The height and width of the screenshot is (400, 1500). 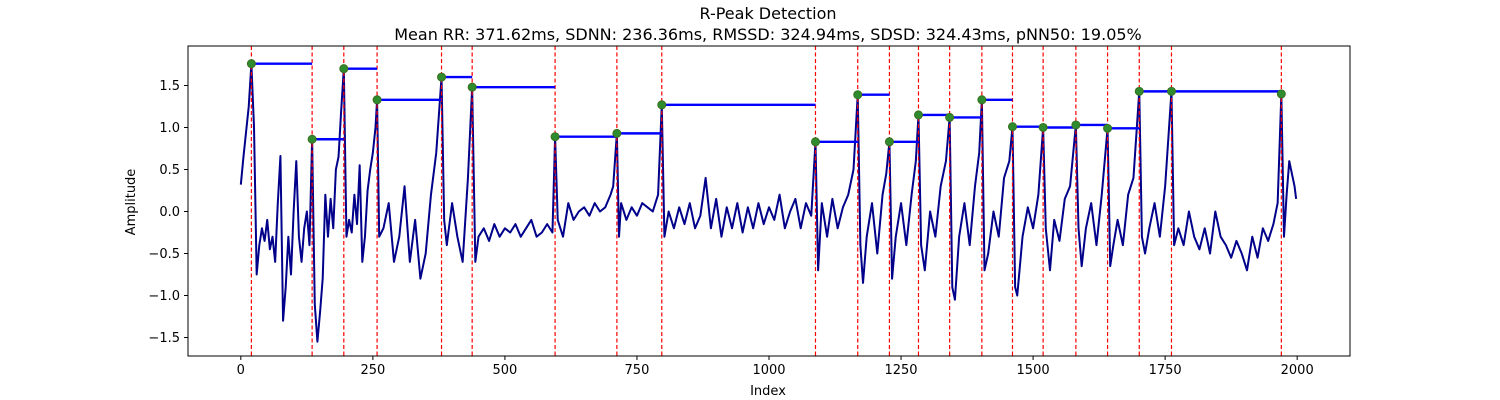 What do you see at coordinates (1297, 370) in the screenshot?
I see `x-tick-label: 2000` at bounding box center [1297, 370].